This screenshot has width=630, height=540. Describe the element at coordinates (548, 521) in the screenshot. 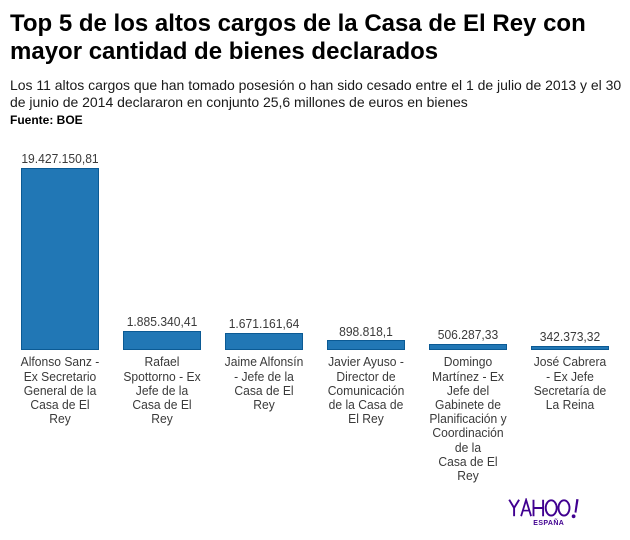

I see `svg-text: ESPAÑA` at that location.